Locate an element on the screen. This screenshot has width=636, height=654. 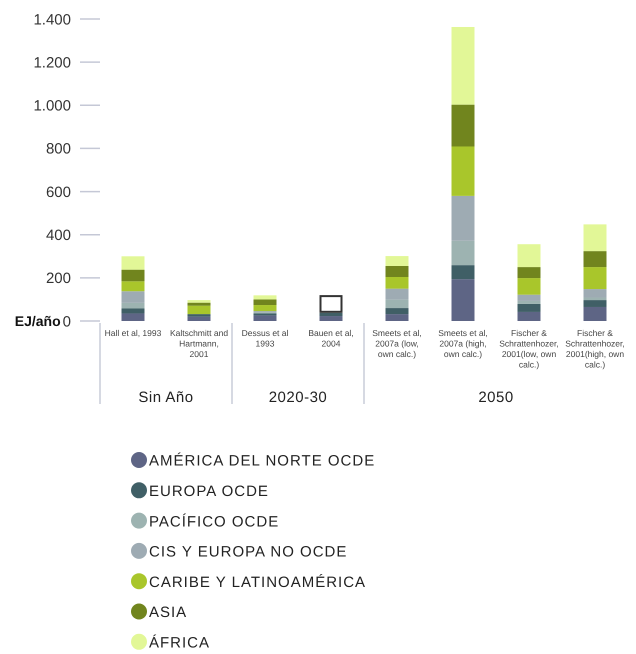
y-tick-label: 800 is located at coordinates (58, 149).